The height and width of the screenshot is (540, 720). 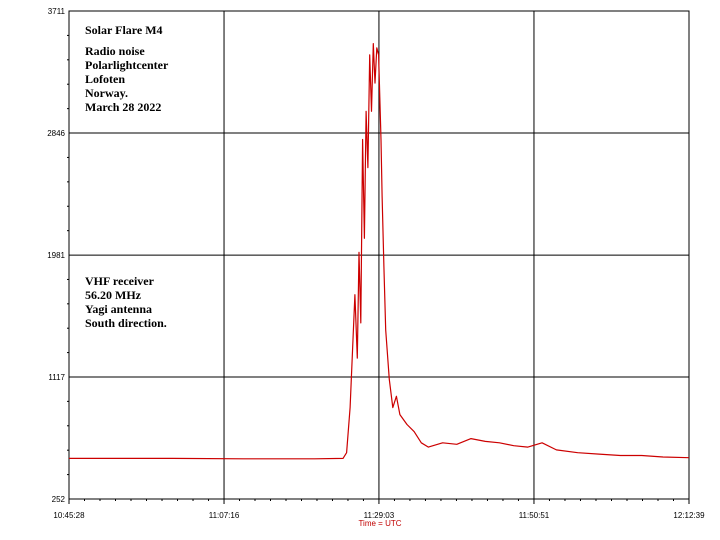 I want to click on annotation-line: March 28 2022, so click(x=123, y=107).